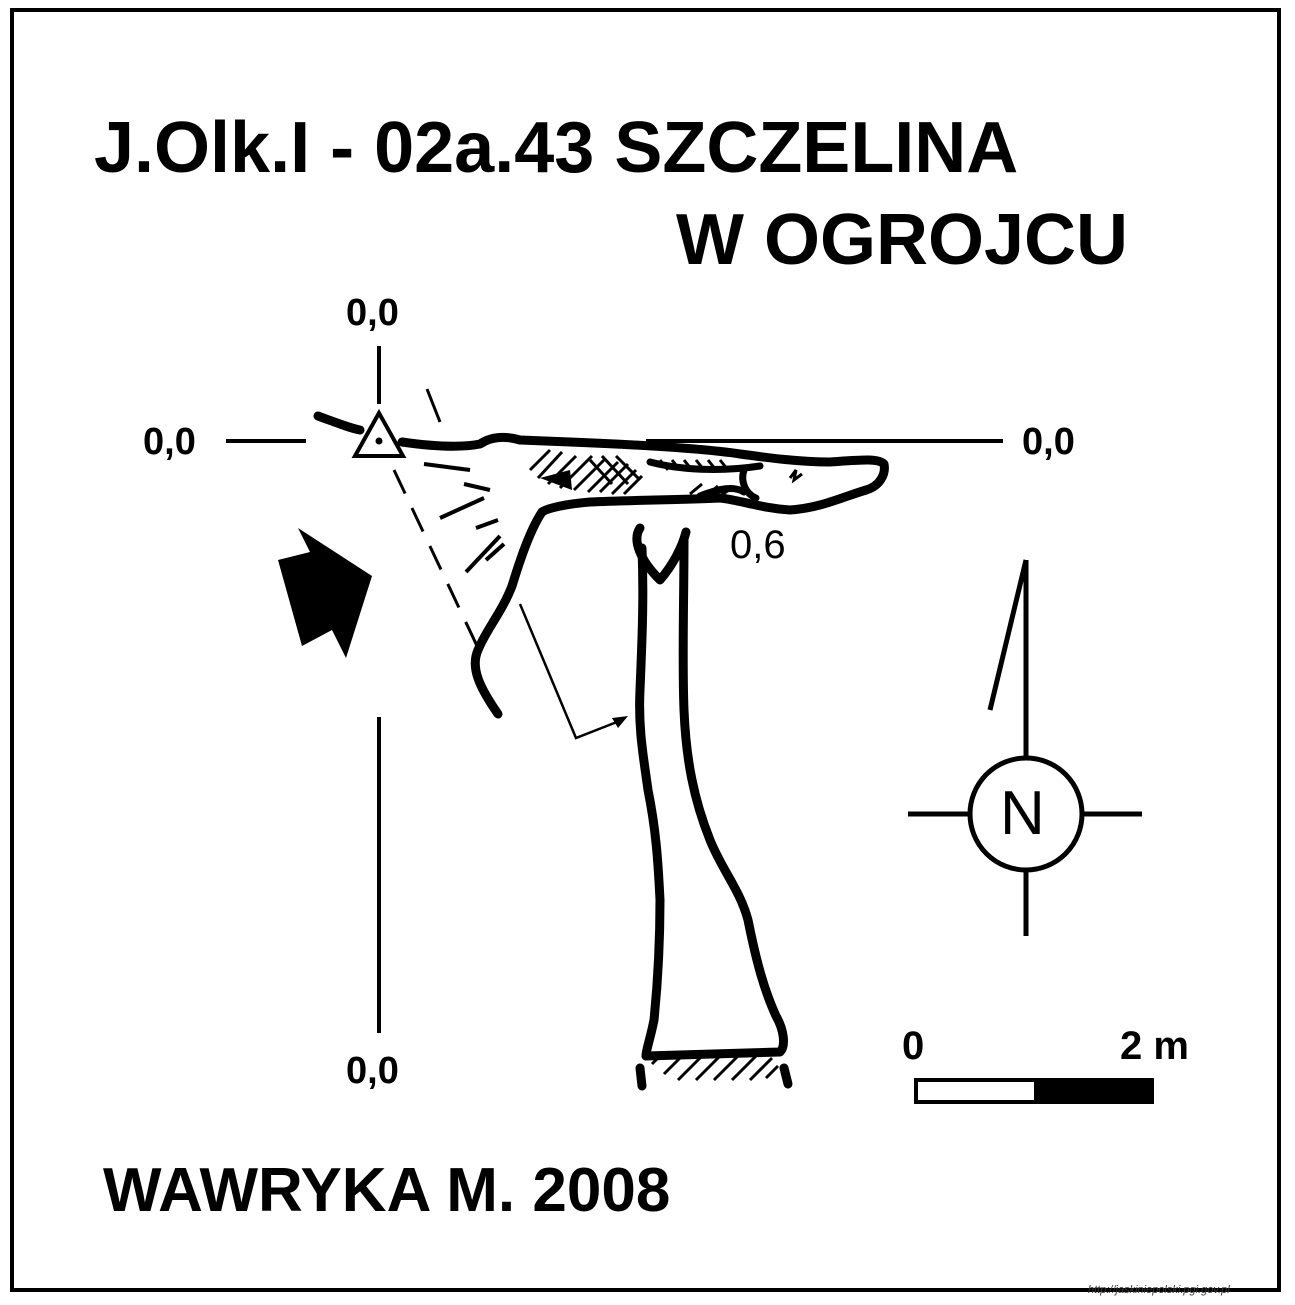 The height and width of the screenshot is (1305, 1295). What do you see at coordinates (556, 148) in the screenshot?
I see `cave-title-line-1: J.Olk.I - 02a.43 SZCZELINA` at bounding box center [556, 148].